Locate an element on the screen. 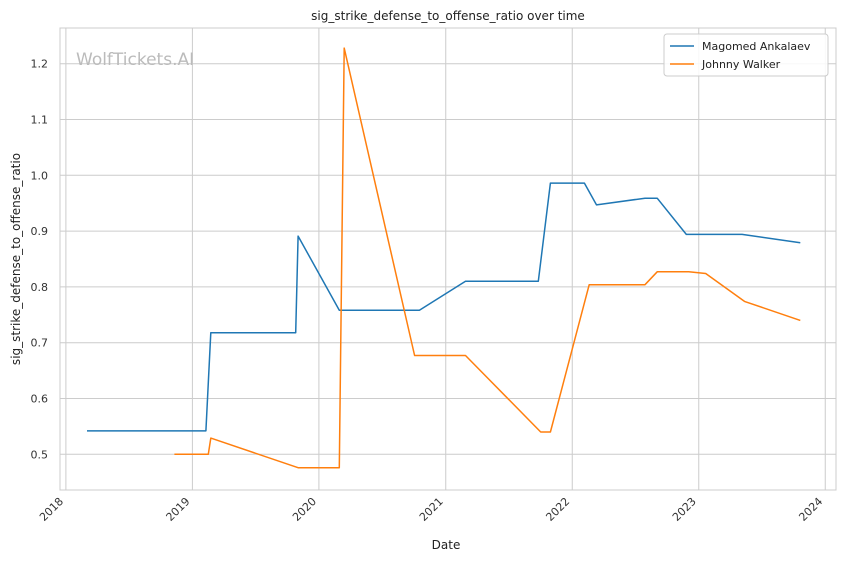 This screenshot has width=850, height=561. legend-label-johnny-walker: Johnny Walker is located at coordinates (741, 64).